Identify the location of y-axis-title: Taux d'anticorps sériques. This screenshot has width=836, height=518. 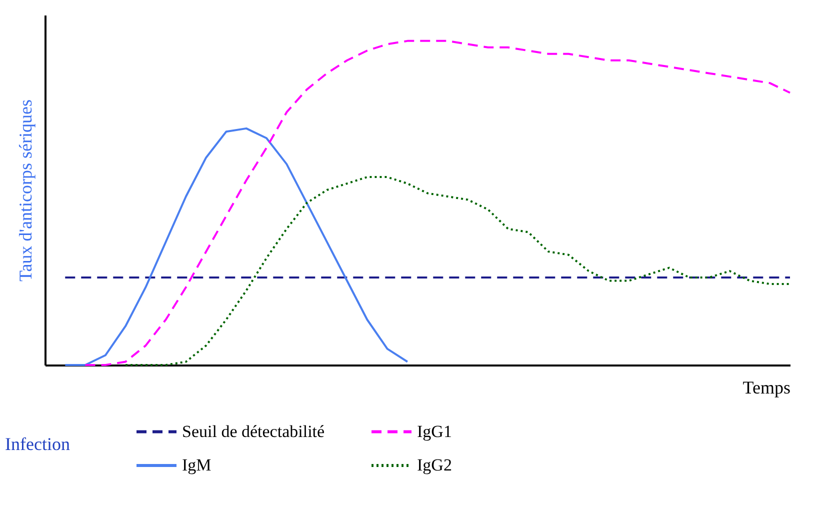
(26, 191).